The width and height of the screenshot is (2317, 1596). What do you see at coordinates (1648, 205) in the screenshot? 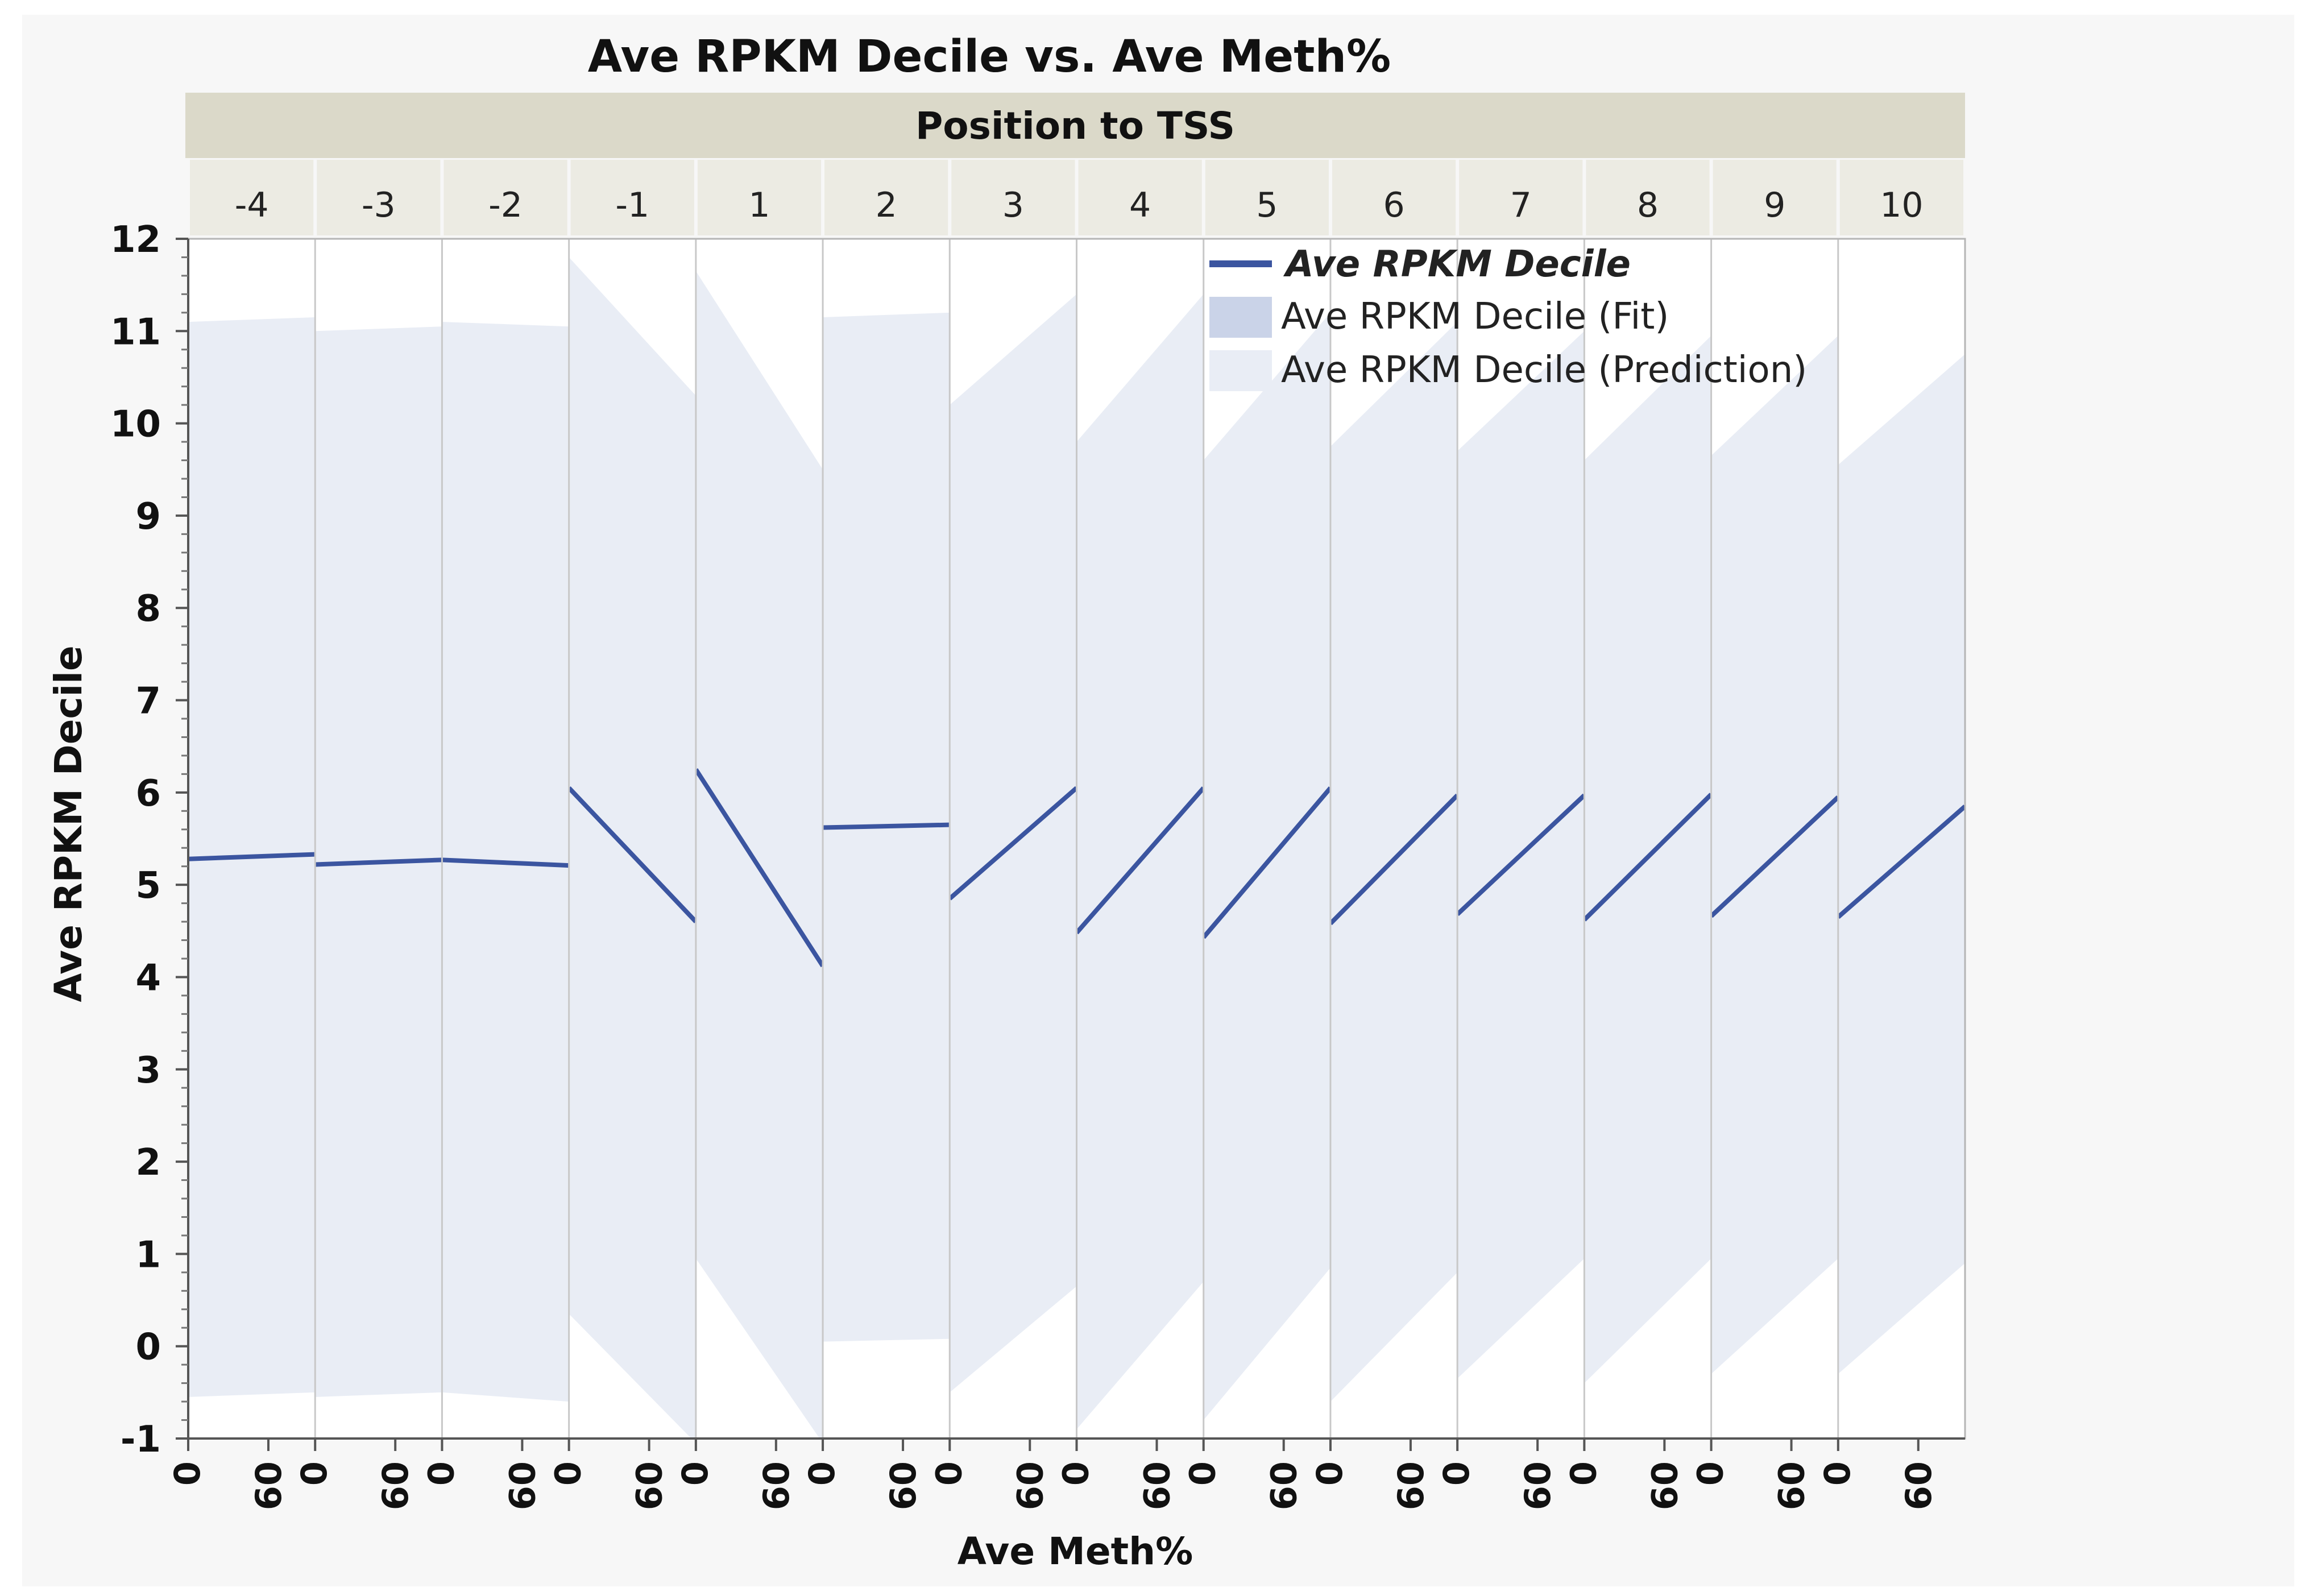
I see `panel-label-8: 8` at bounding box center [1648, 205].